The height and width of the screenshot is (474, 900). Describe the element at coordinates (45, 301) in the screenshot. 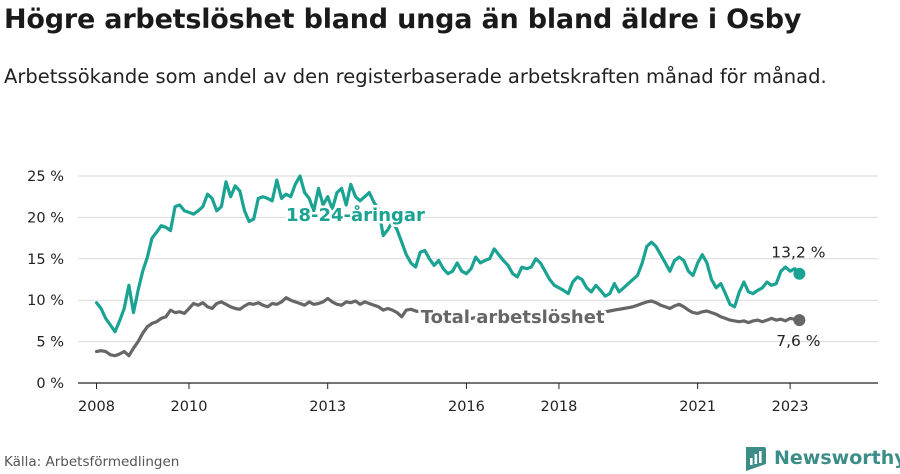

I see `y-tick-label: 10 %` at that location.